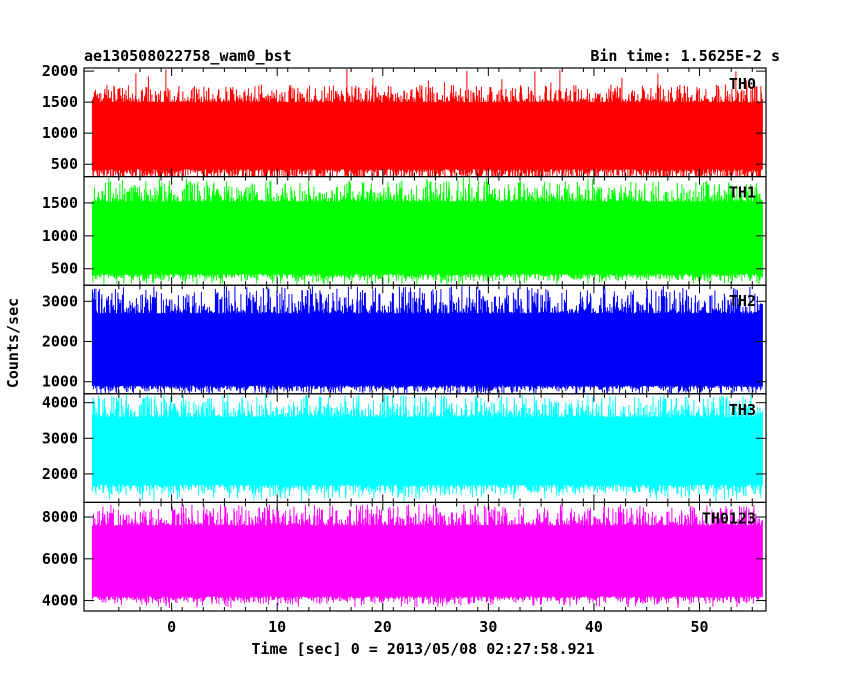 This screenshot has width=850, height=680. Describe the element at coordinates (427, 340) in the screenshot. I see `series-th2` at that location.